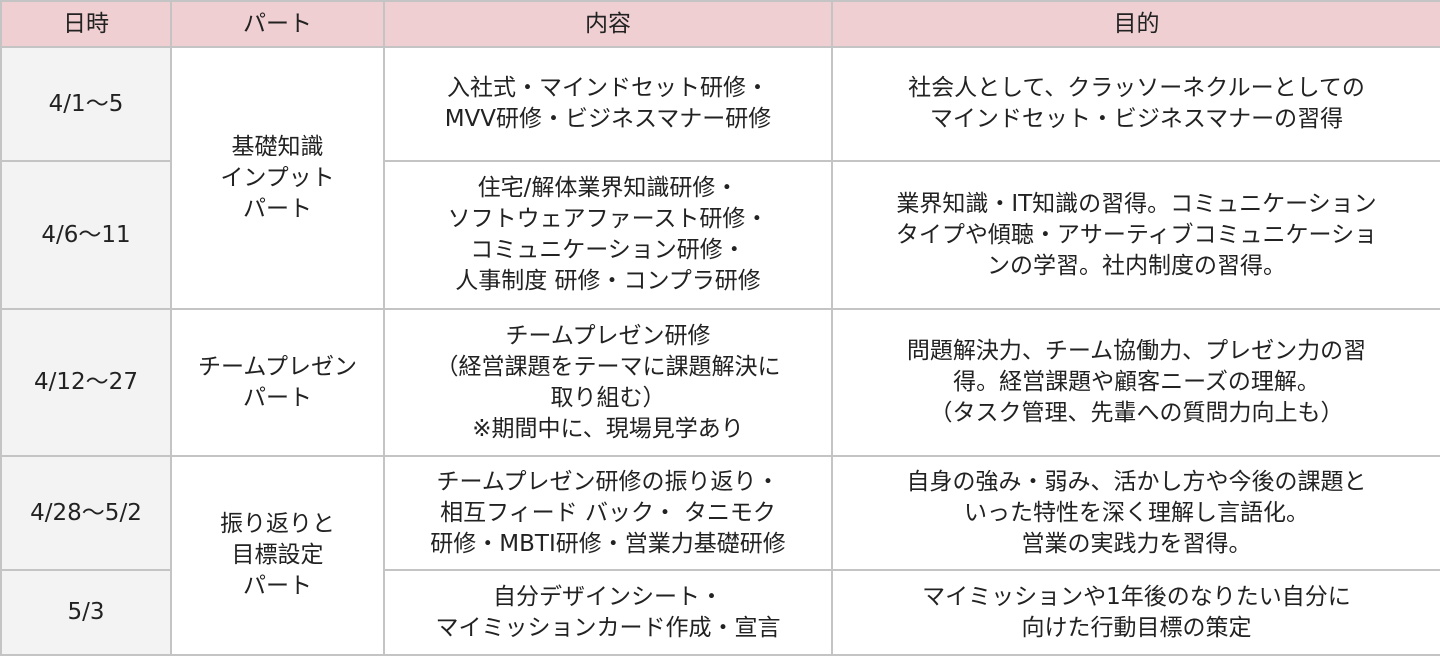 The image size is (1440, 656). I want to click on date-cell: 4/6〜11, so click(86, 235).